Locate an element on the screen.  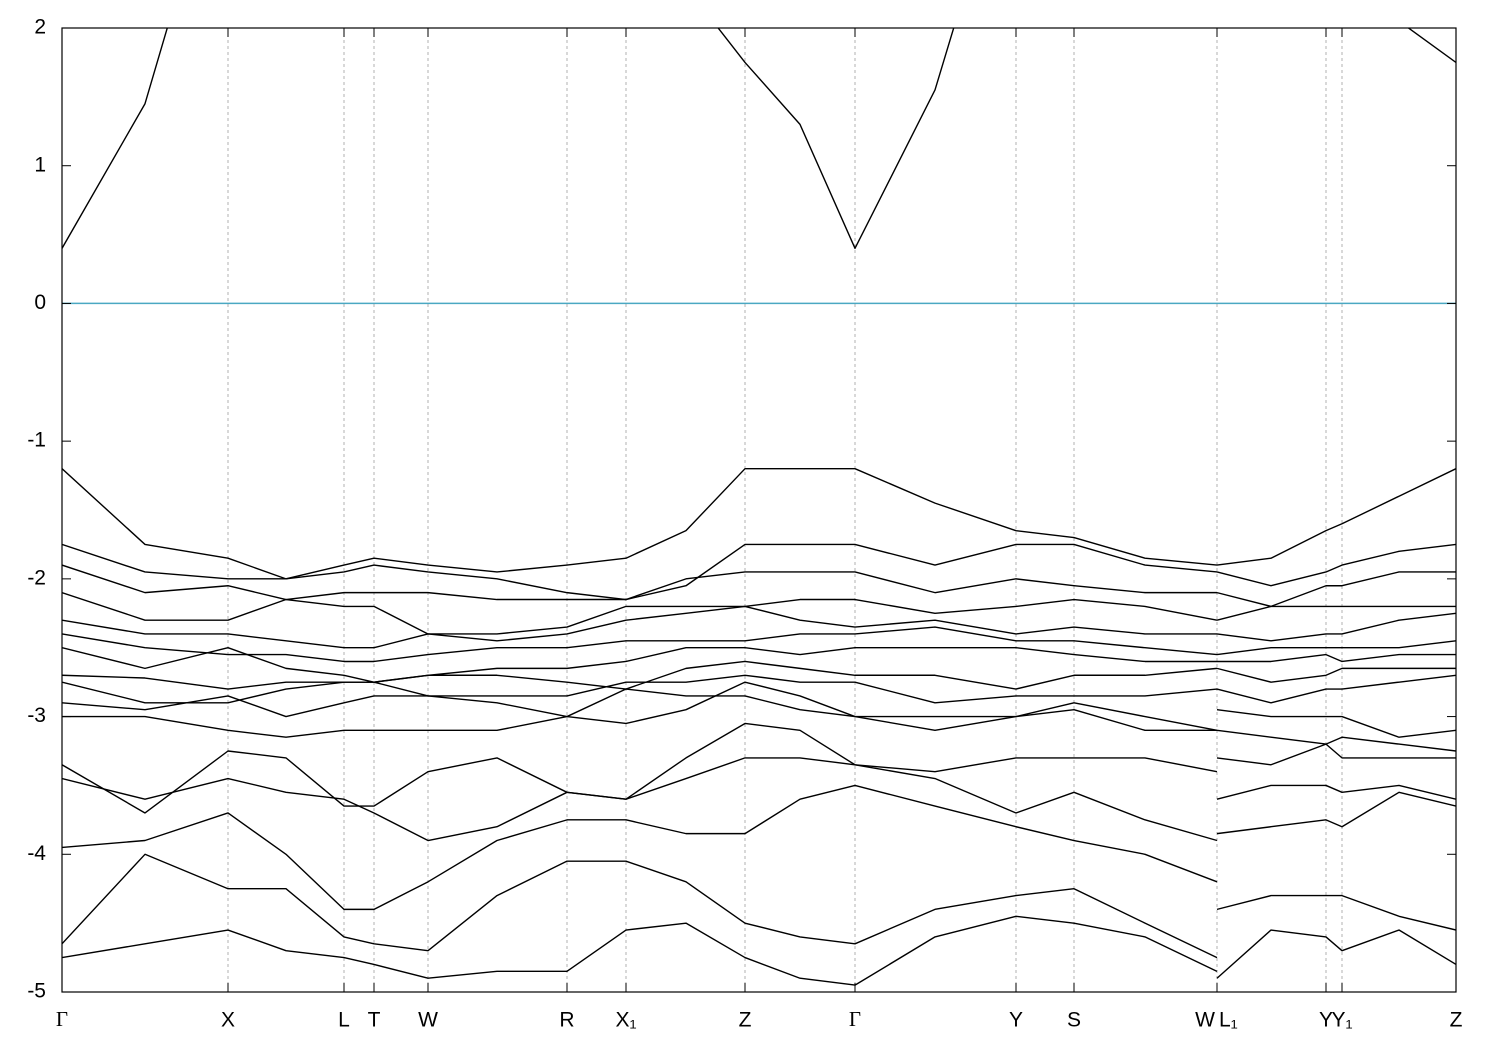
y-tick-label: -2 is located at coordinates (36, 577).